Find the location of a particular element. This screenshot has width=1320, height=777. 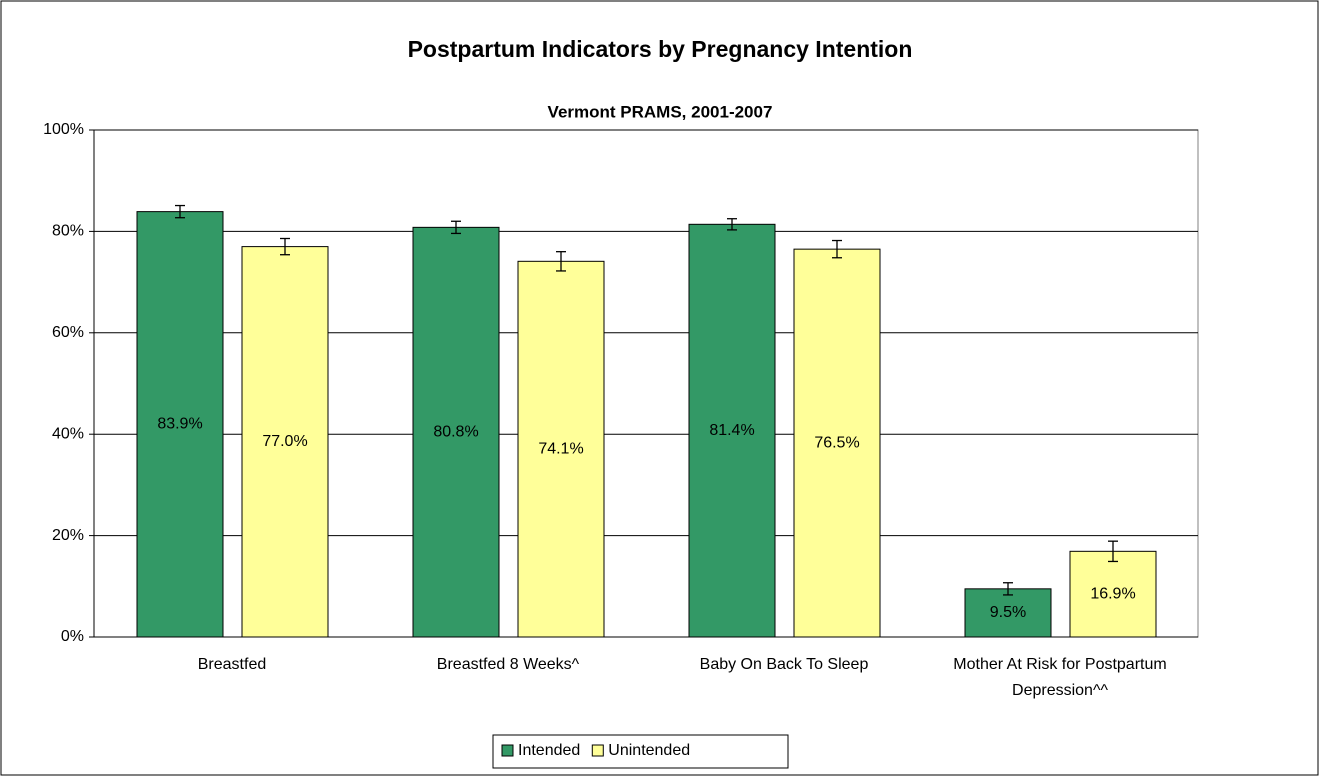

y-tick-label: 60% is located at coordinates (68, 332).